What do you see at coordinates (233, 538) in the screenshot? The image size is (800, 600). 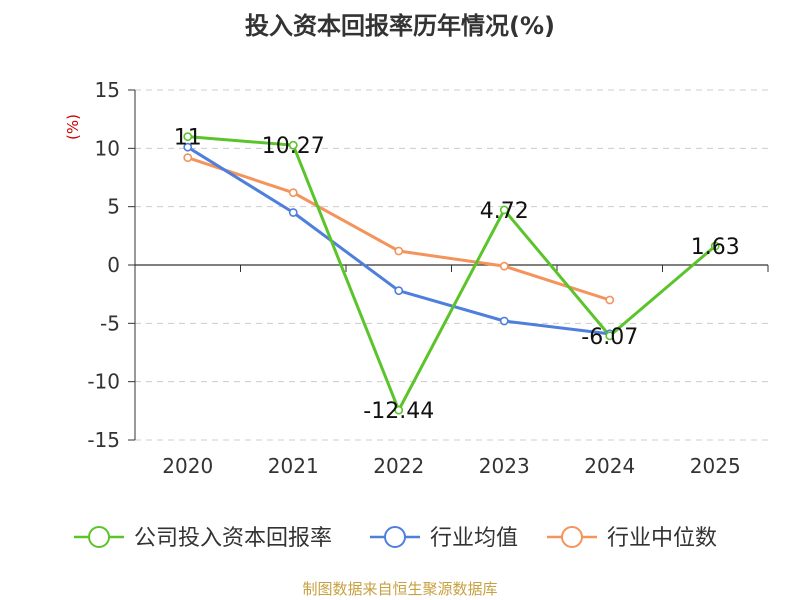 I see `legend-label: 公司投入资本回报率` at bounding box center [233, 538].